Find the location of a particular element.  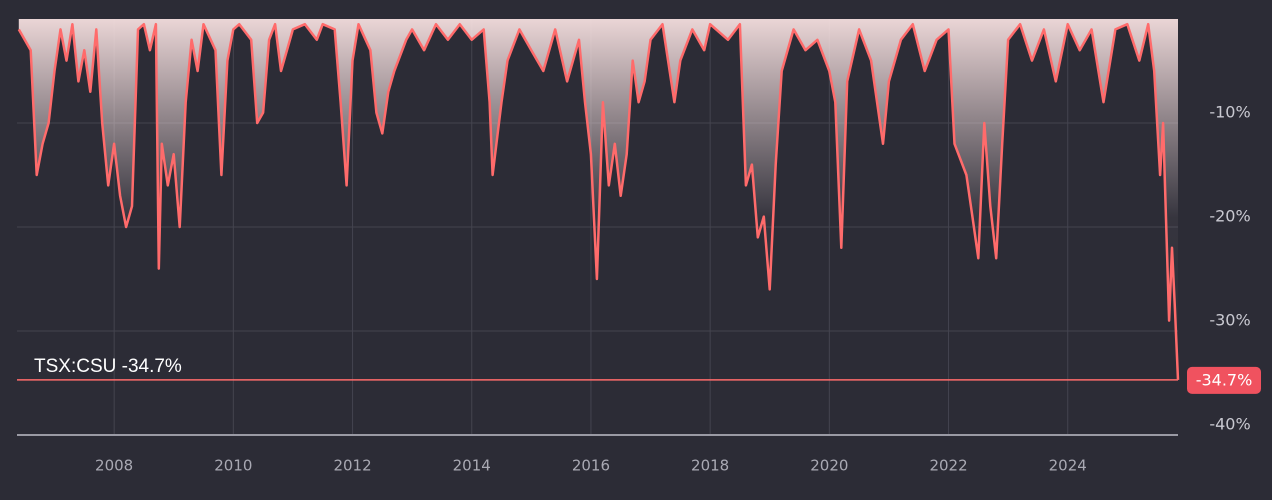

value-badge-label: -34.7% is located at coordinates (1224, 379).